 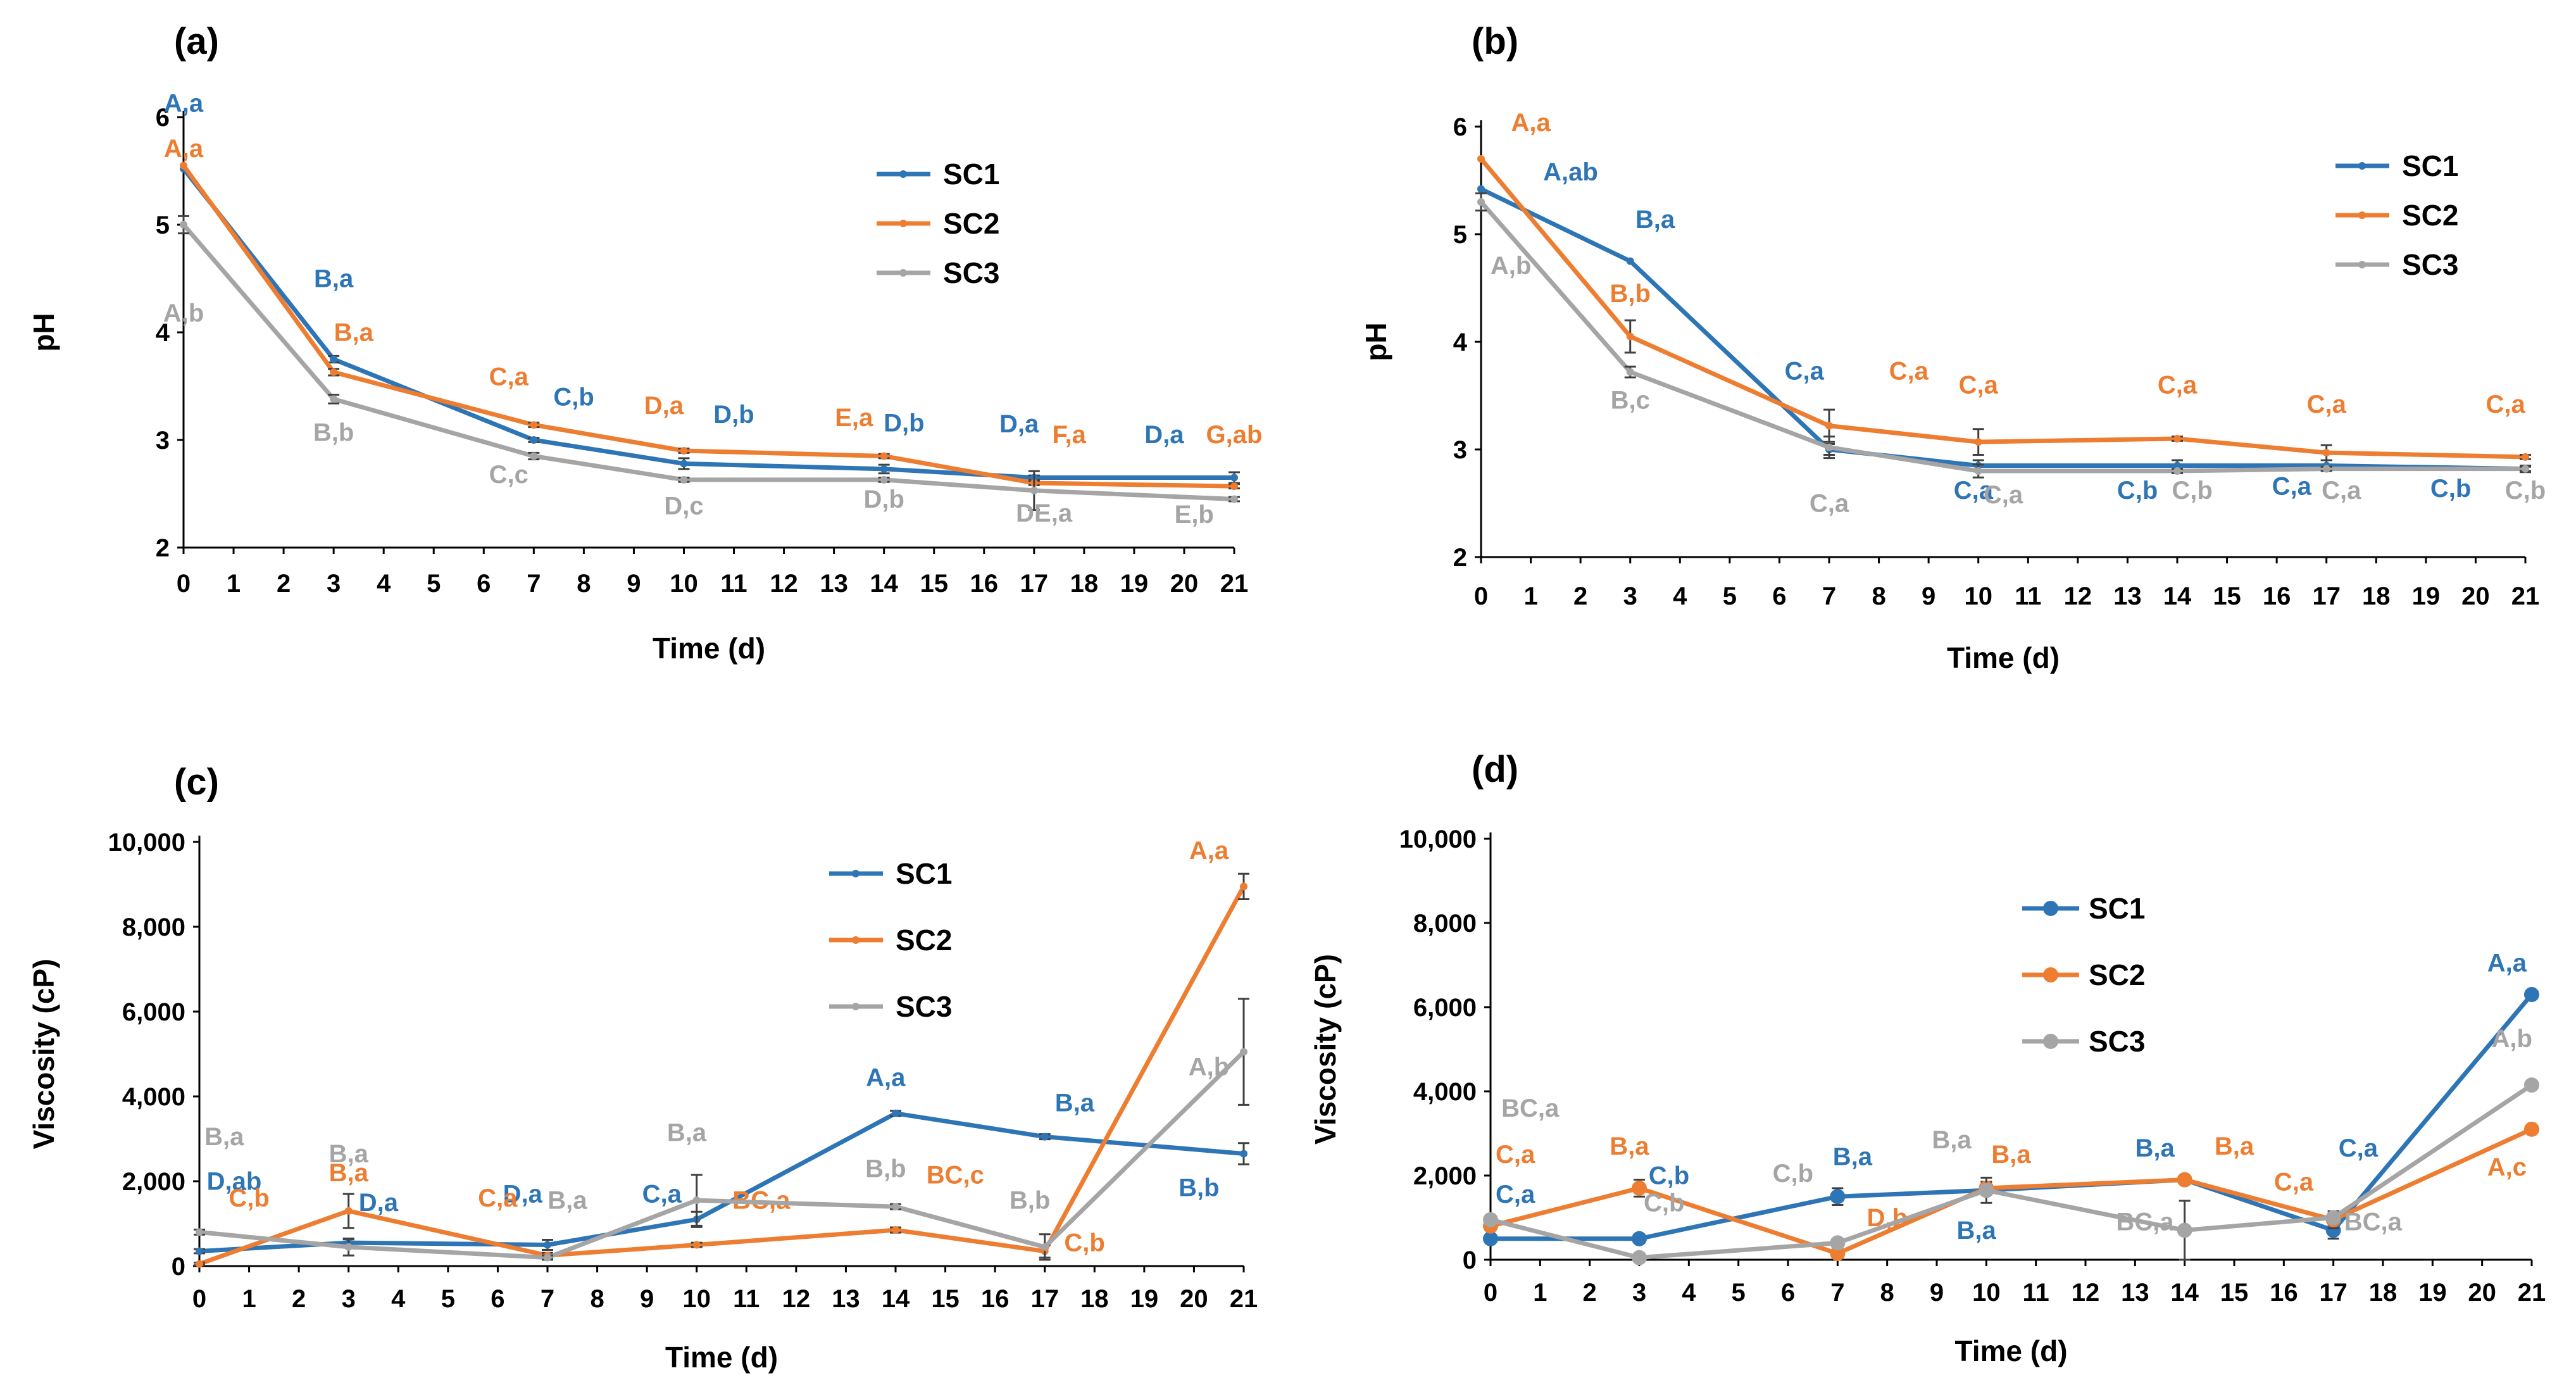 I want to click on chart-3-x-tick-label: 2, so click(x=299, y=1299).